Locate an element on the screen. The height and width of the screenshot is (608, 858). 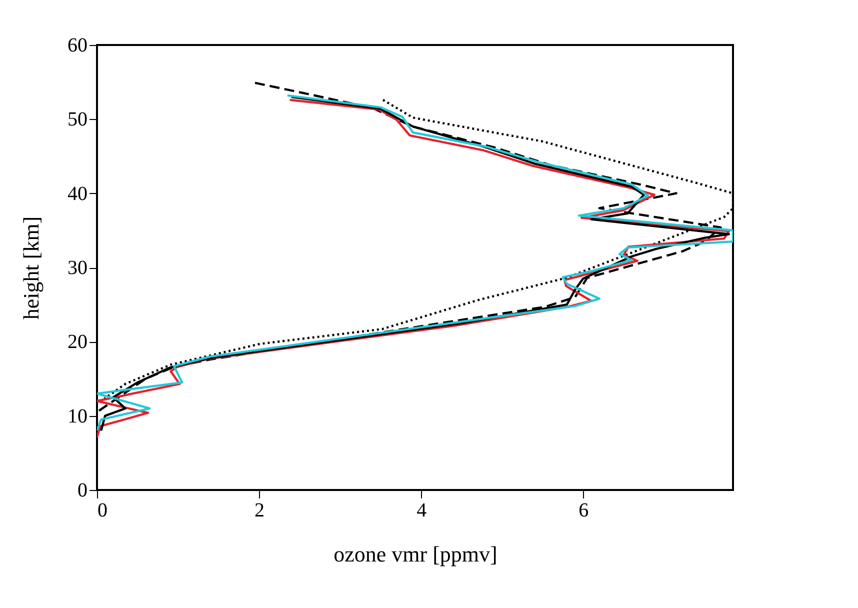
x-tick-label: 2 is located at coordinates (259, 511).